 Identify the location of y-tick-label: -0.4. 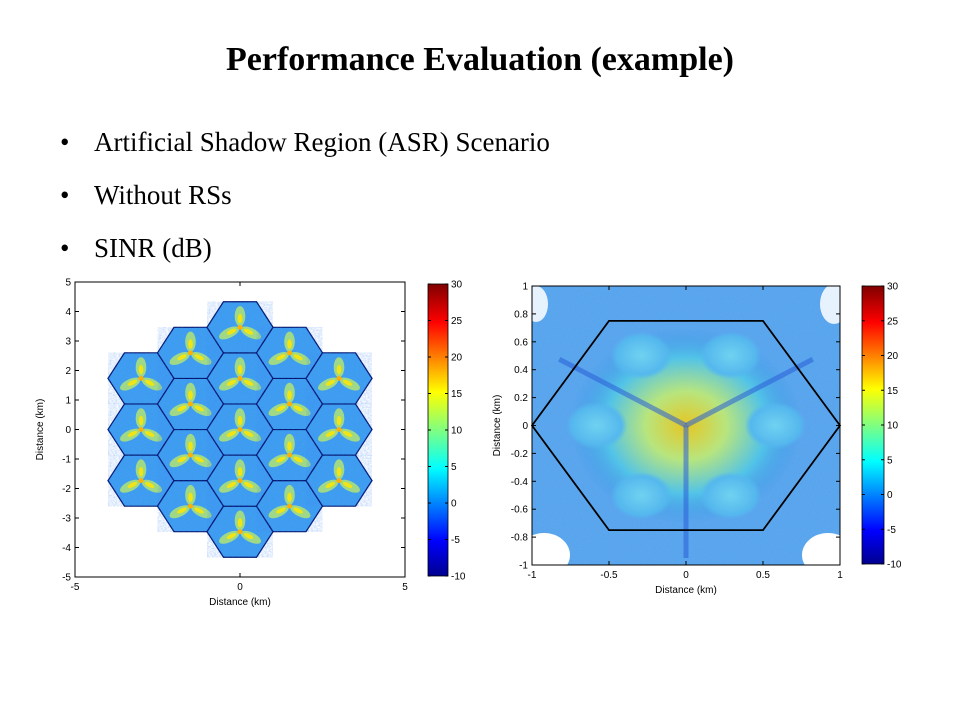
(520, 482).